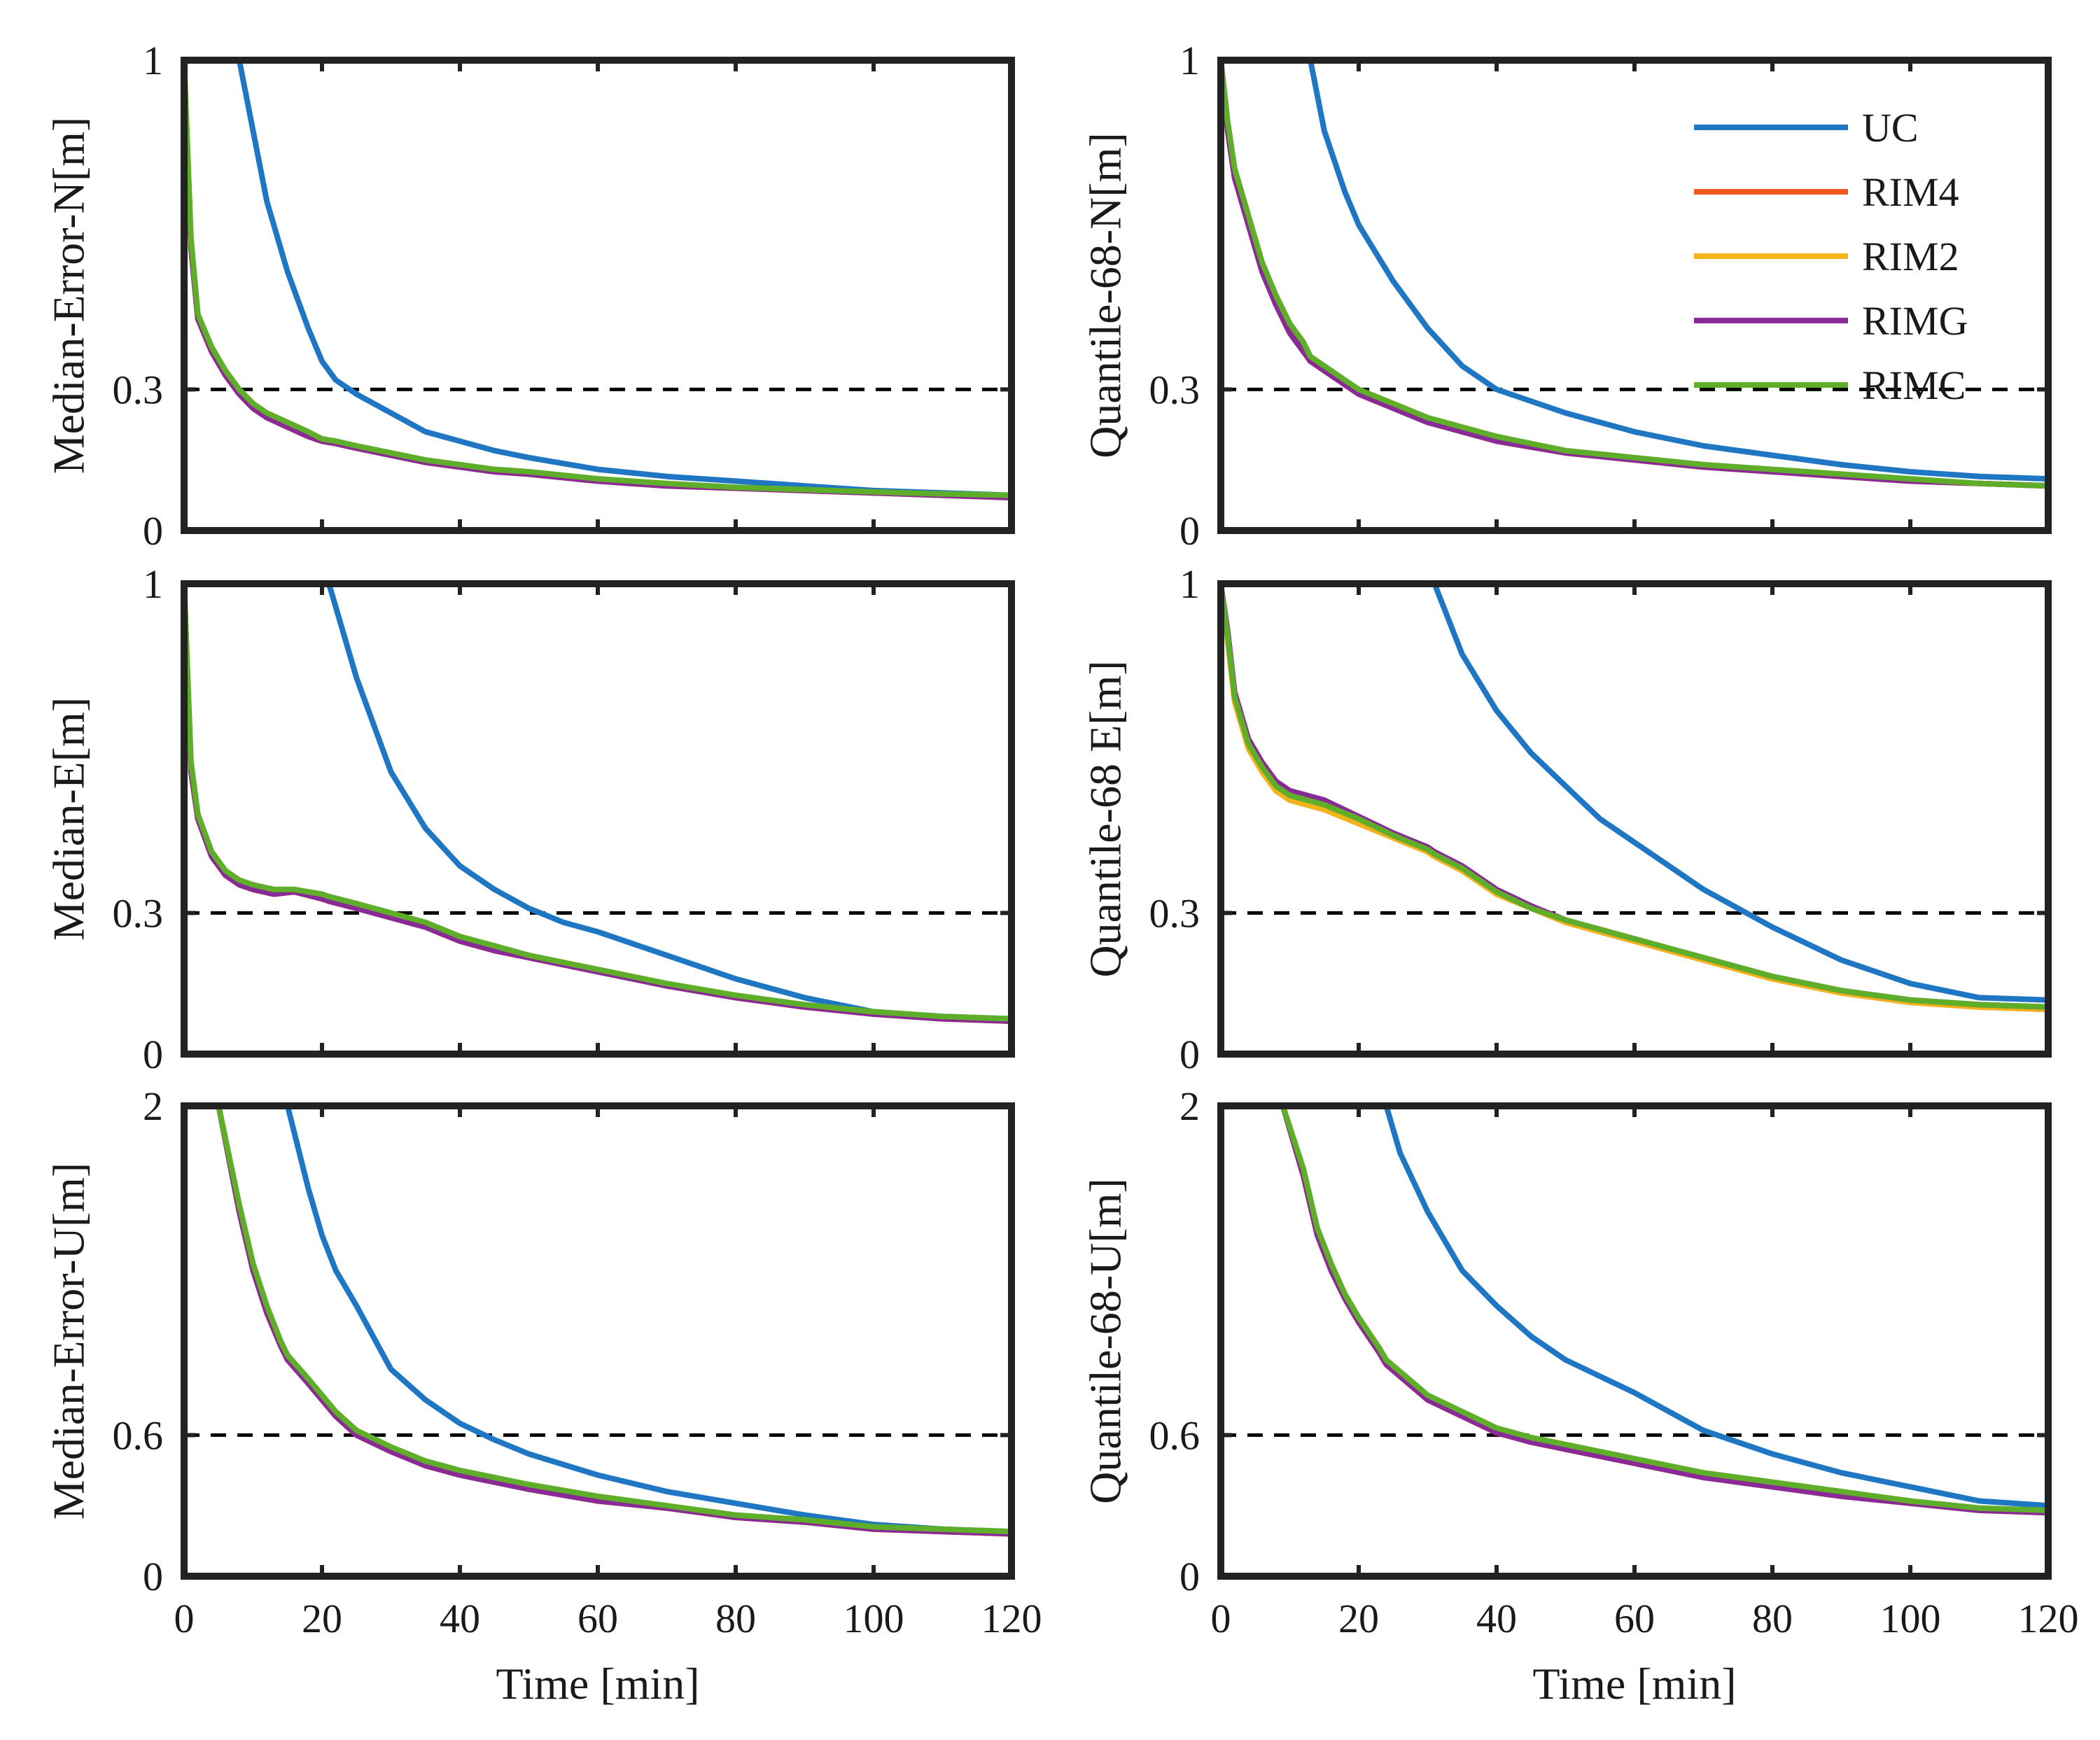 The height and width of the screenshot is (1740, 2100). I want to click on y-axis-label: Quantile-68 E[m], so click(1105, 818).